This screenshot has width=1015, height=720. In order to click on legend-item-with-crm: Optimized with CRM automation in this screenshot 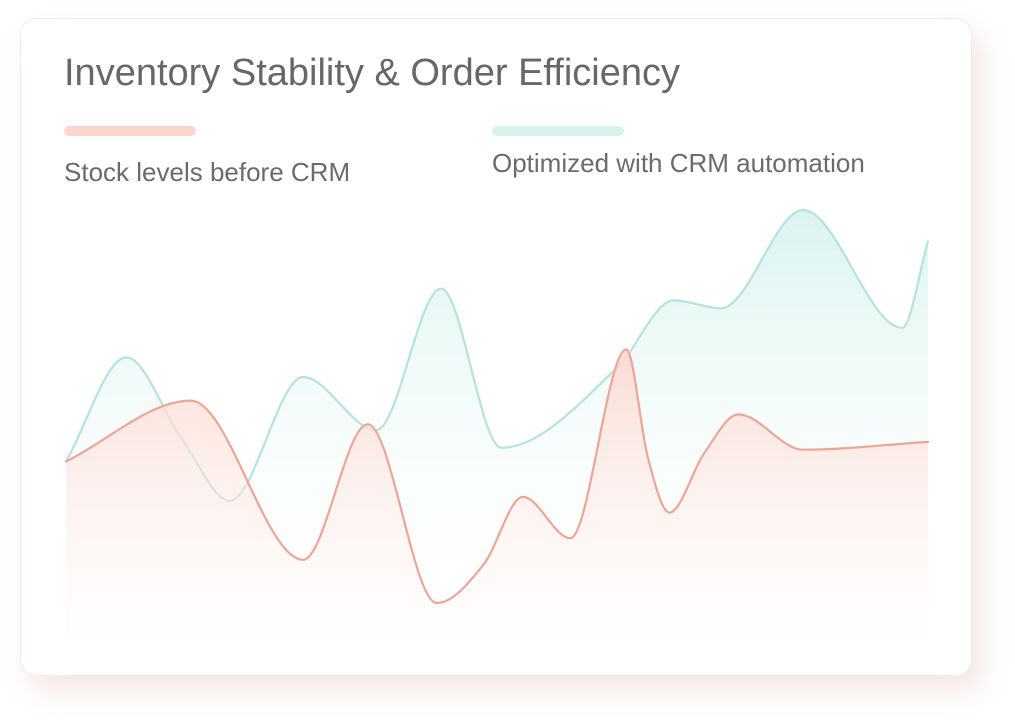, I will do `click(678, 152)`.